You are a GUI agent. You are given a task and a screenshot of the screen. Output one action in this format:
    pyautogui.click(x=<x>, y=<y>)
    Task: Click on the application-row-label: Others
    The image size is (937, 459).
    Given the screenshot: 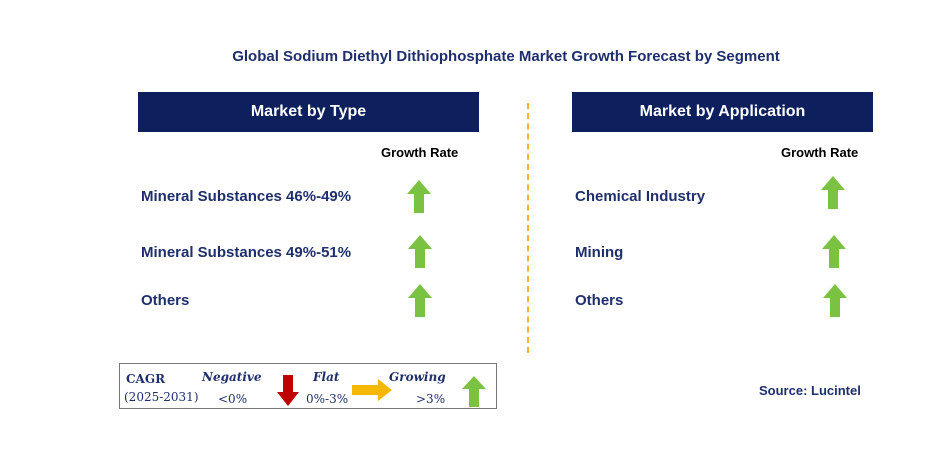 What is the action you would take?
    pyautogui.click(x=599, y=300)
    